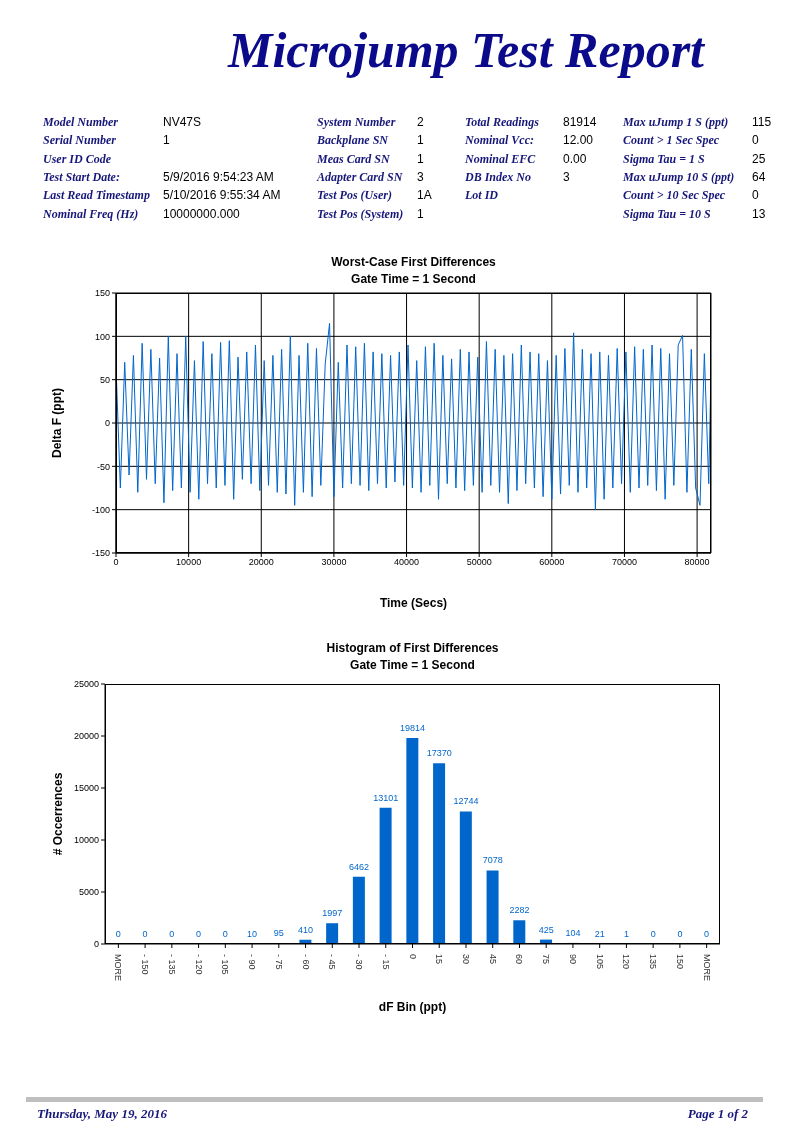 The width and height of the screenshot is (800, 1143). I want to click on text: Page 1 of 2, so click(717, 1114).